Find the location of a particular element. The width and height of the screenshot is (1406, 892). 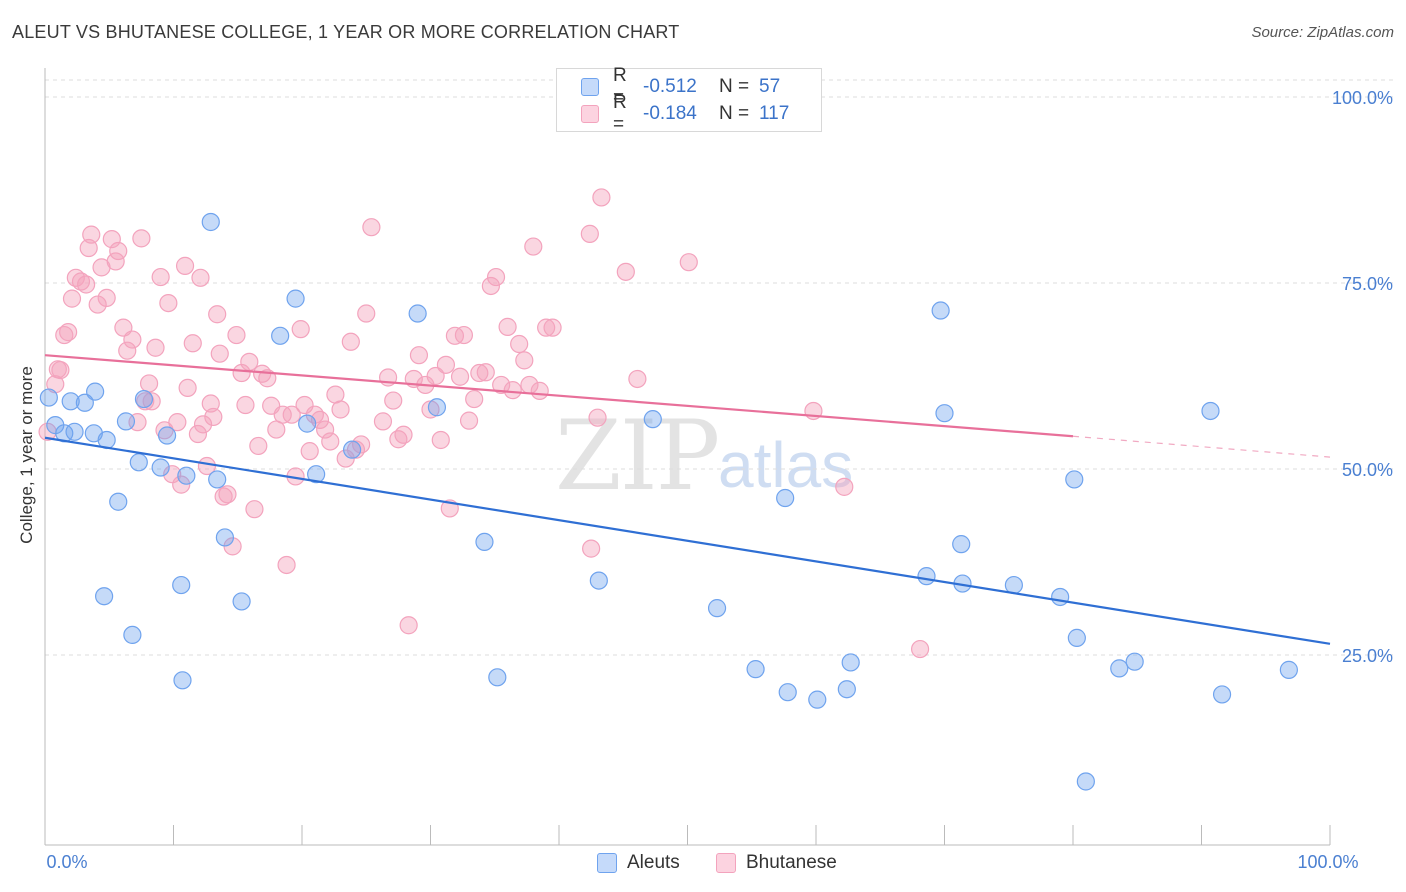

legend-r-value: -0.512 is located at coordinates (670, 86).